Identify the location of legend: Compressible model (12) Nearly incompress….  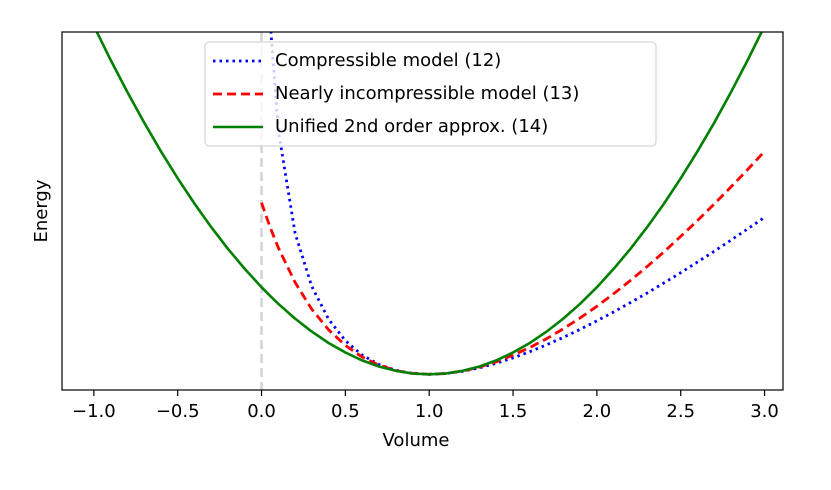
(430, 94).